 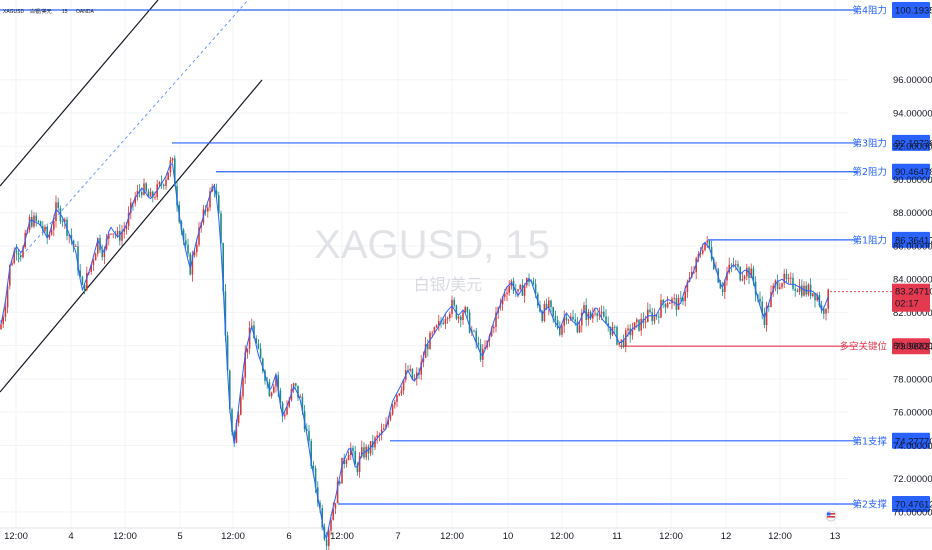 I want to click on y-tick-label: 70.00000, so click(x=912, y=512).